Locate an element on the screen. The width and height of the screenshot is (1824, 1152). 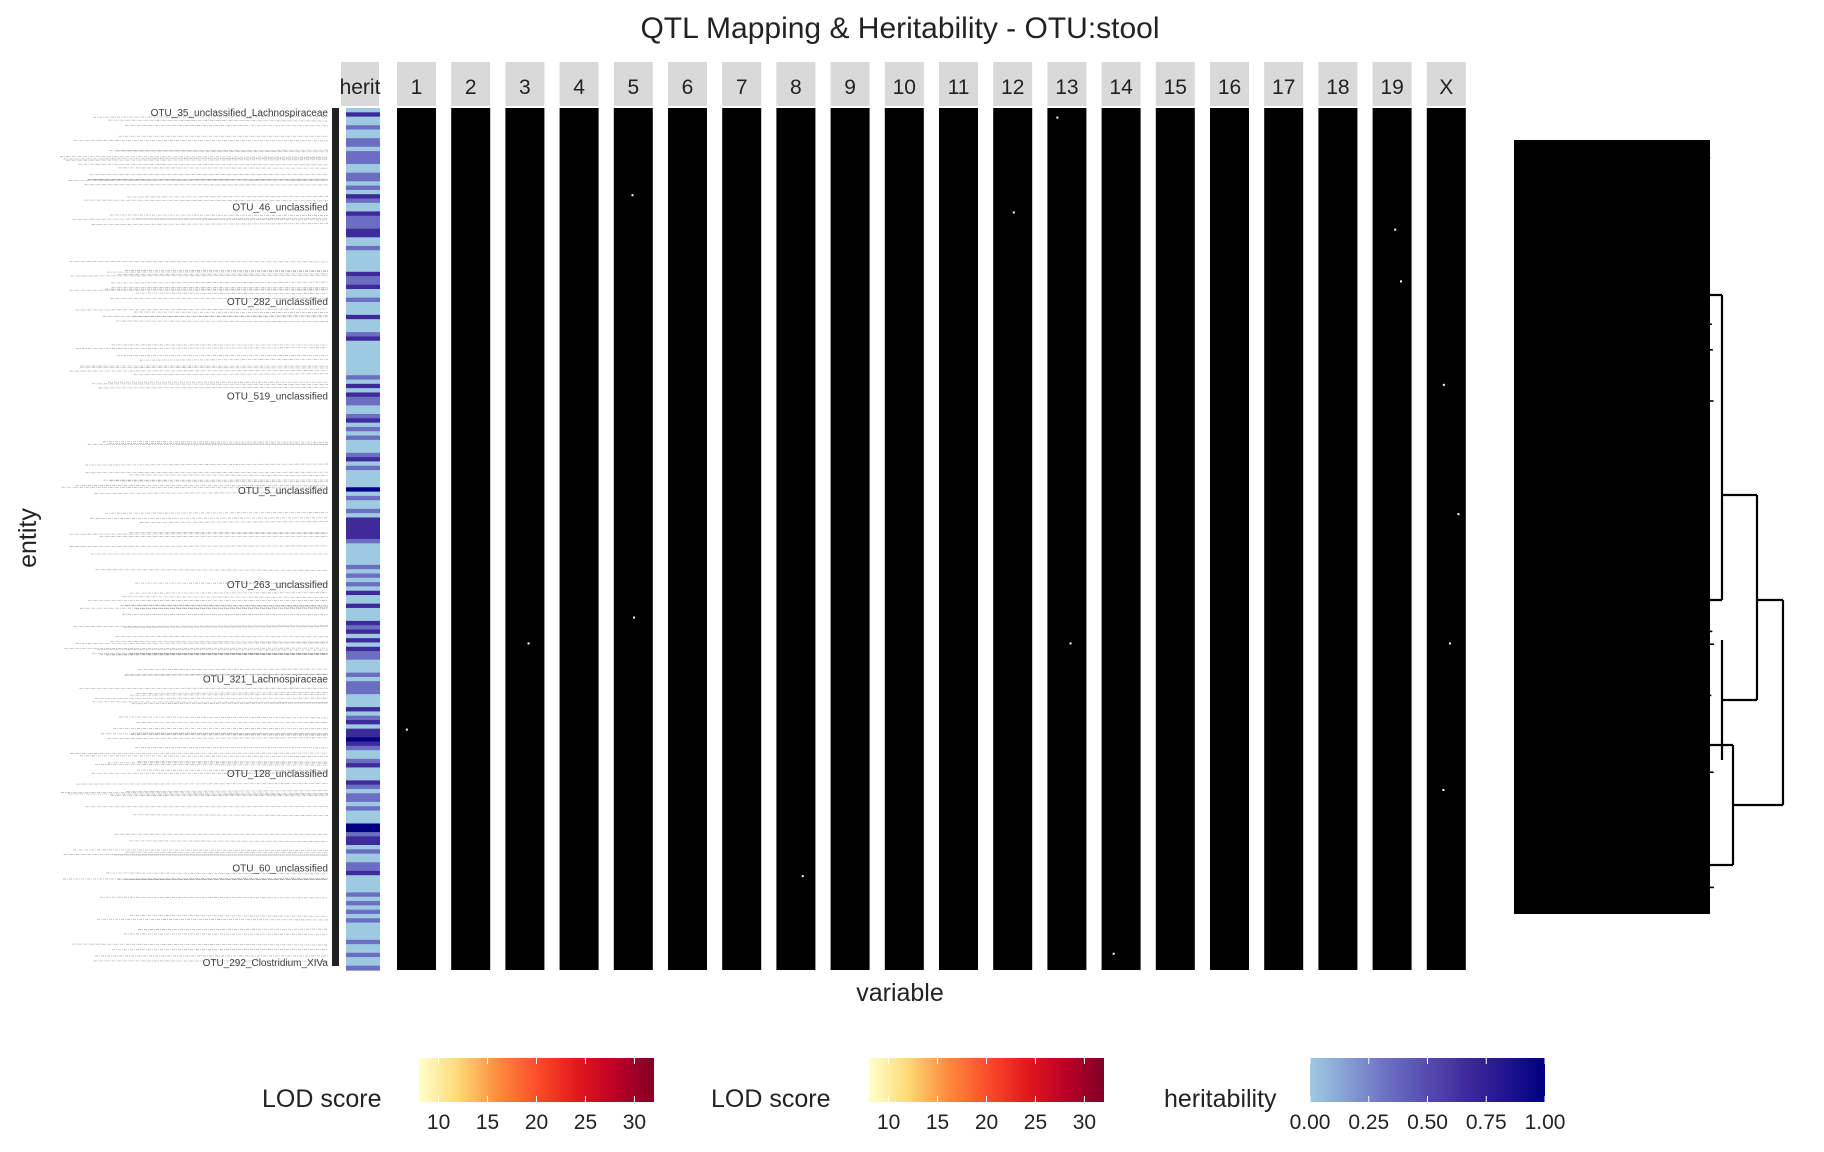
legend-title: heritability is located at coordinates (1220, 1099).